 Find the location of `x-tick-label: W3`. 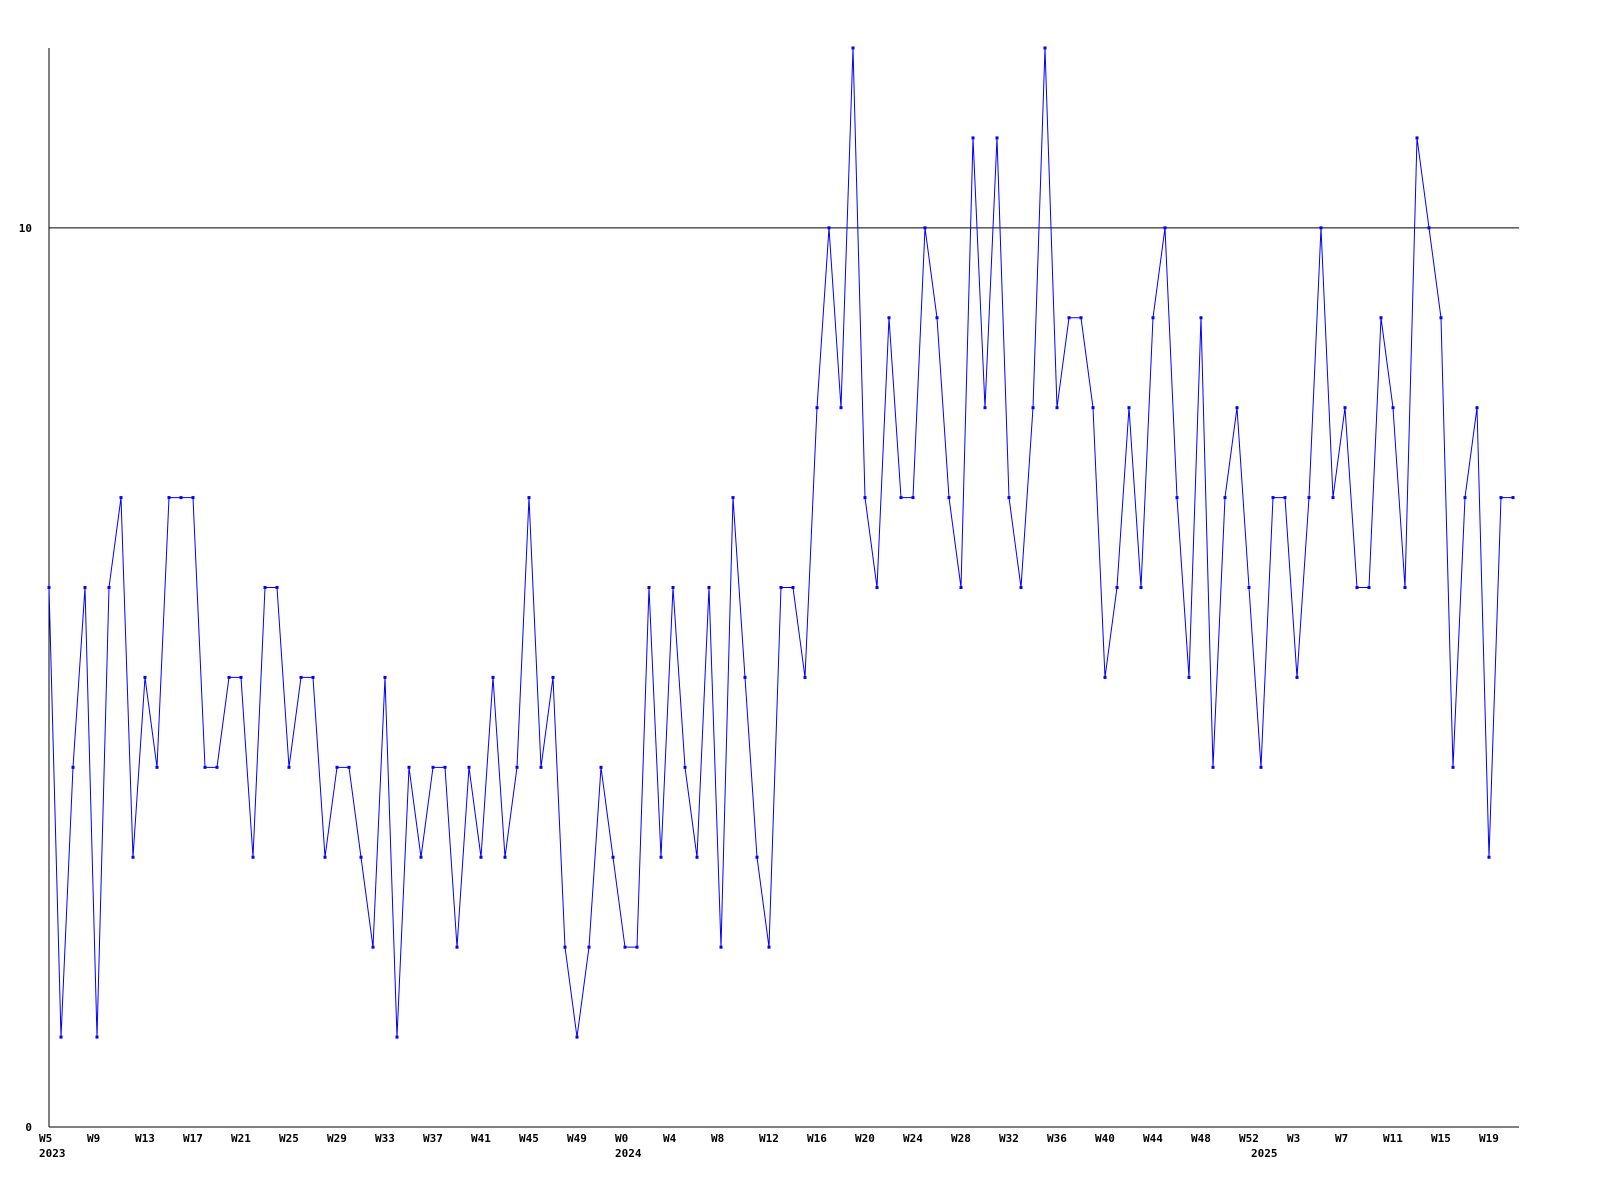

x-tick-label: W3 is located at coordinates (1293, 1138).